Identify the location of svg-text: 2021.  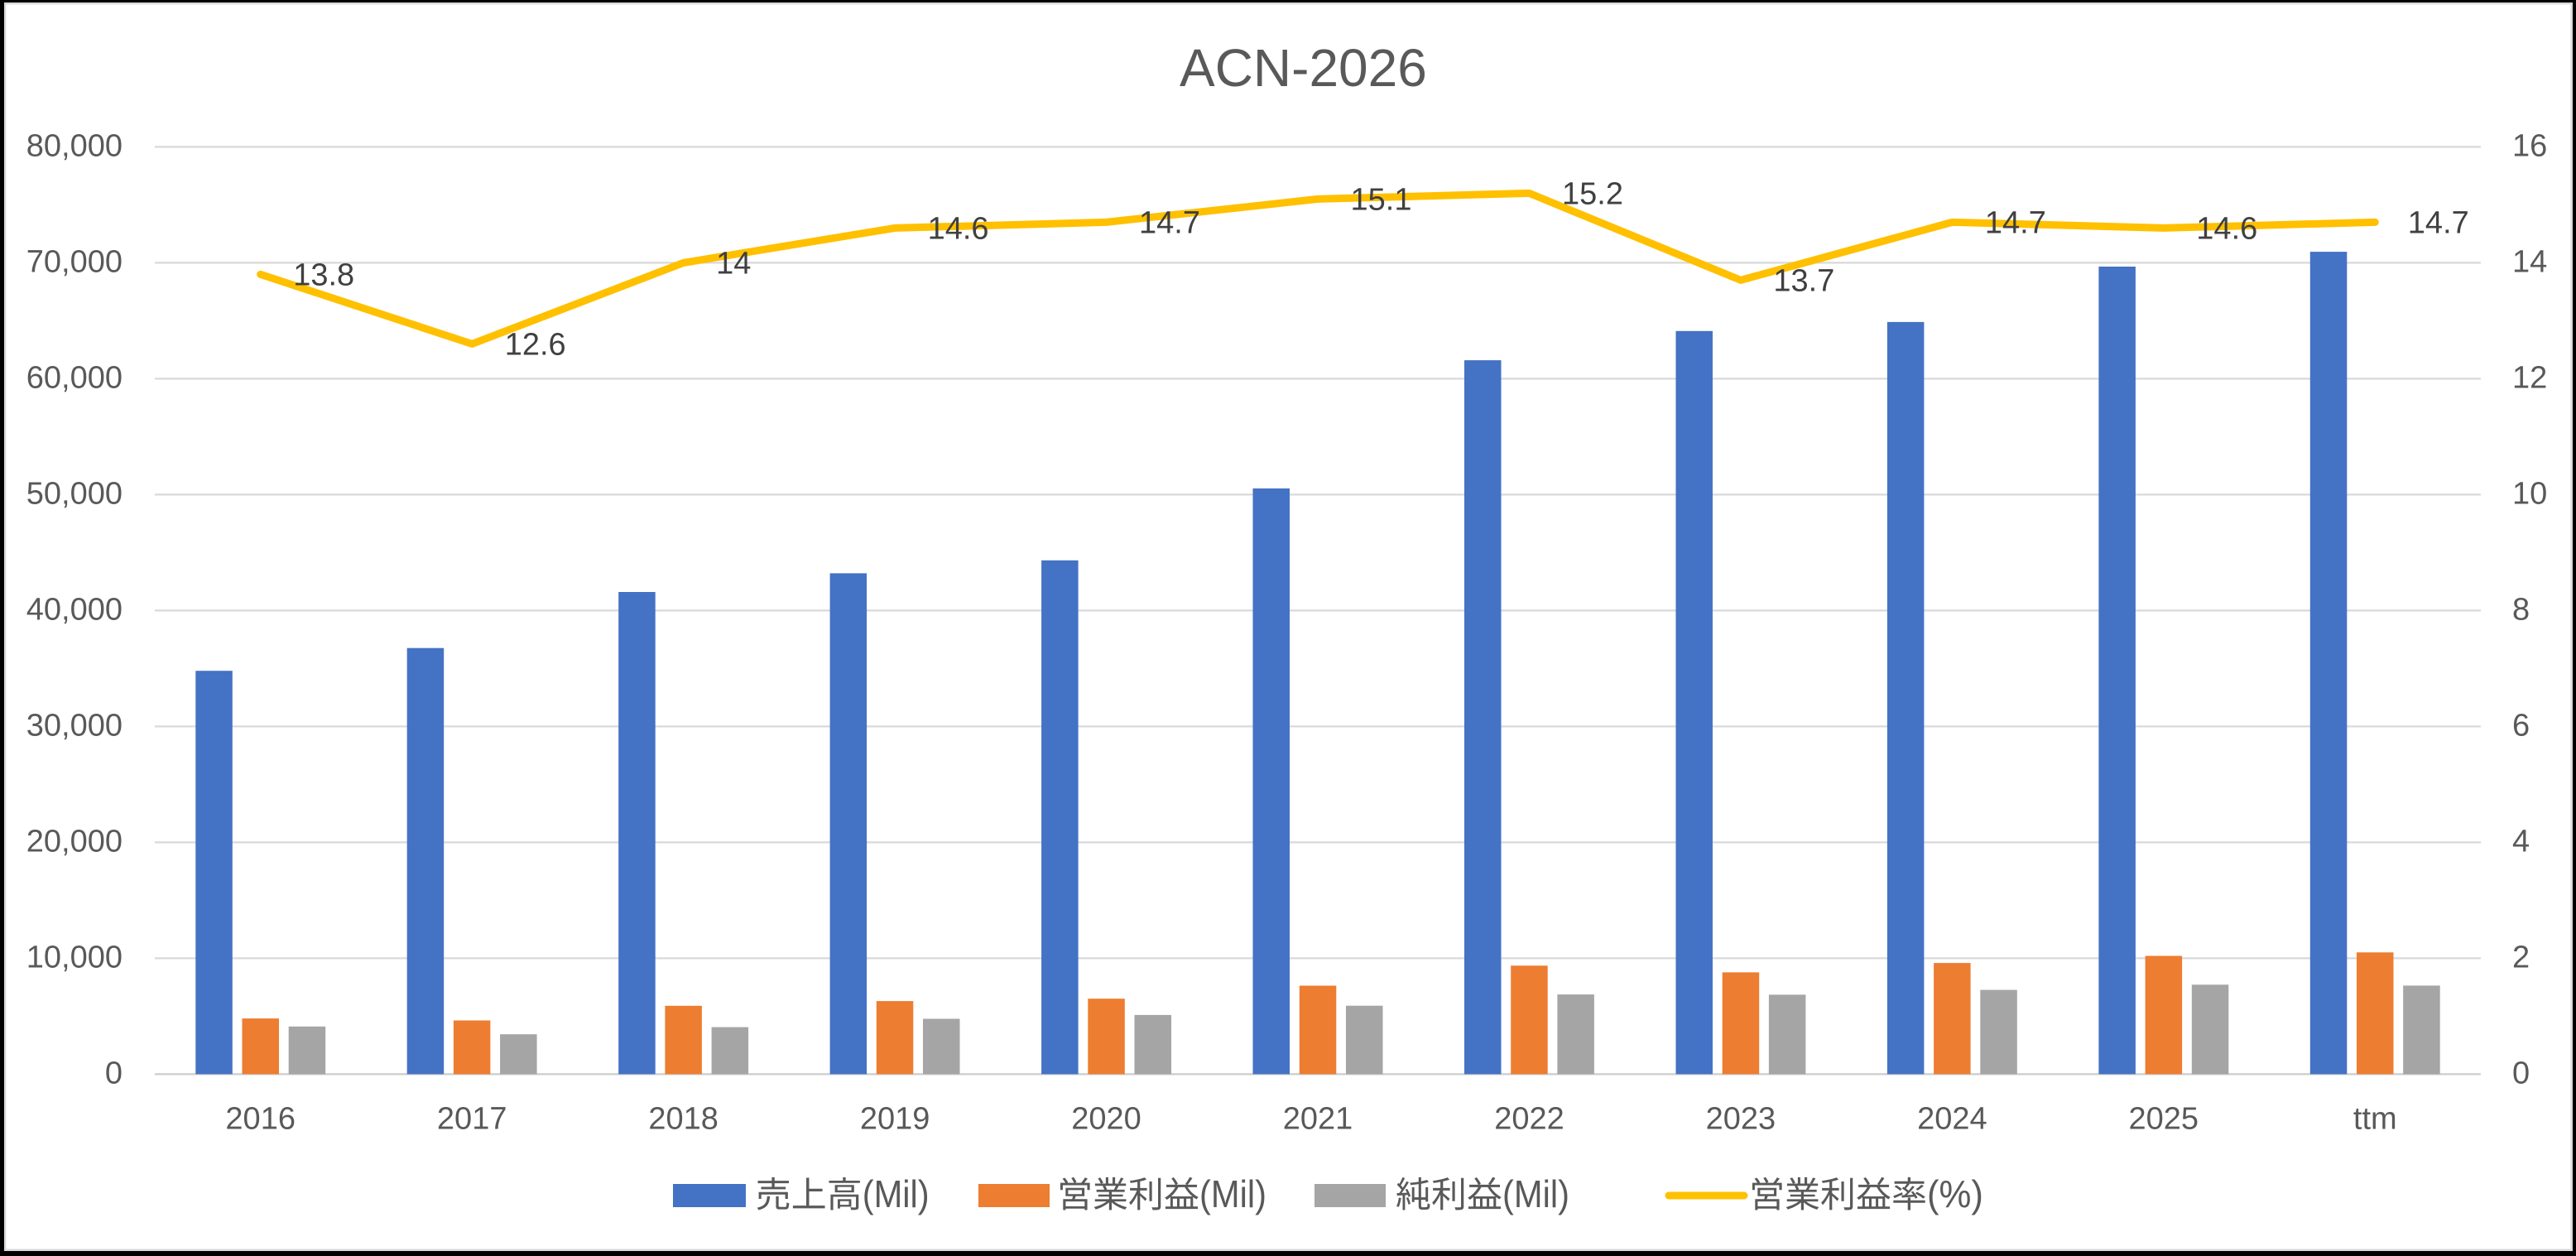
(1318, 1118).